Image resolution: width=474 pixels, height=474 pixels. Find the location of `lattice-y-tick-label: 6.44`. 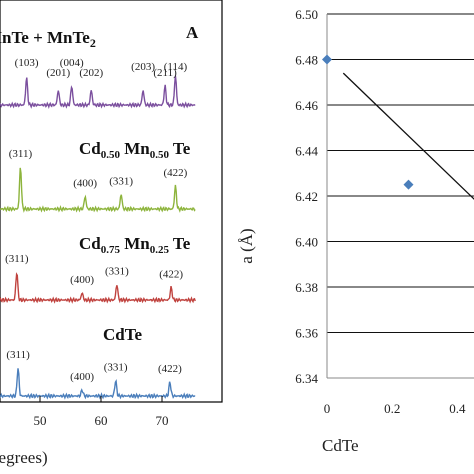

lattice-y-tick-label: 6.44 is located at coordinates (306, 151).